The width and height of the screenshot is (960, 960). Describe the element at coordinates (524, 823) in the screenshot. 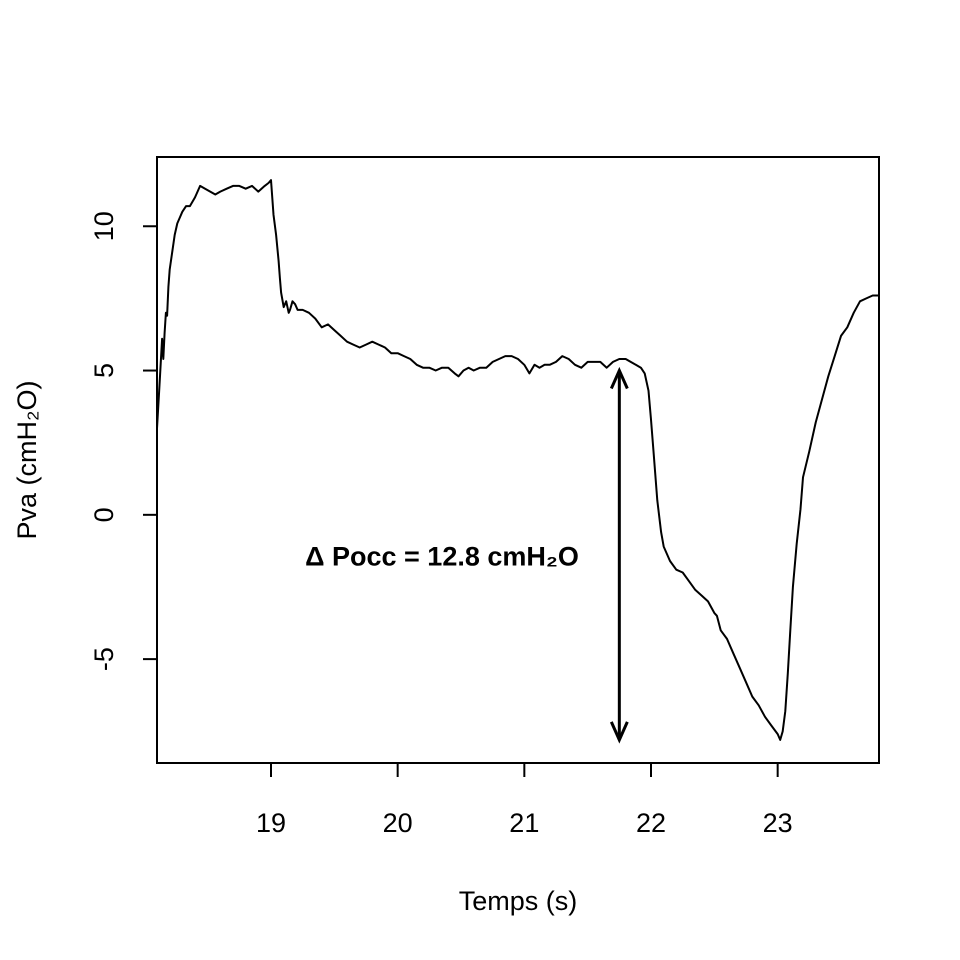

I see `x-tick-label: 21` at that location.